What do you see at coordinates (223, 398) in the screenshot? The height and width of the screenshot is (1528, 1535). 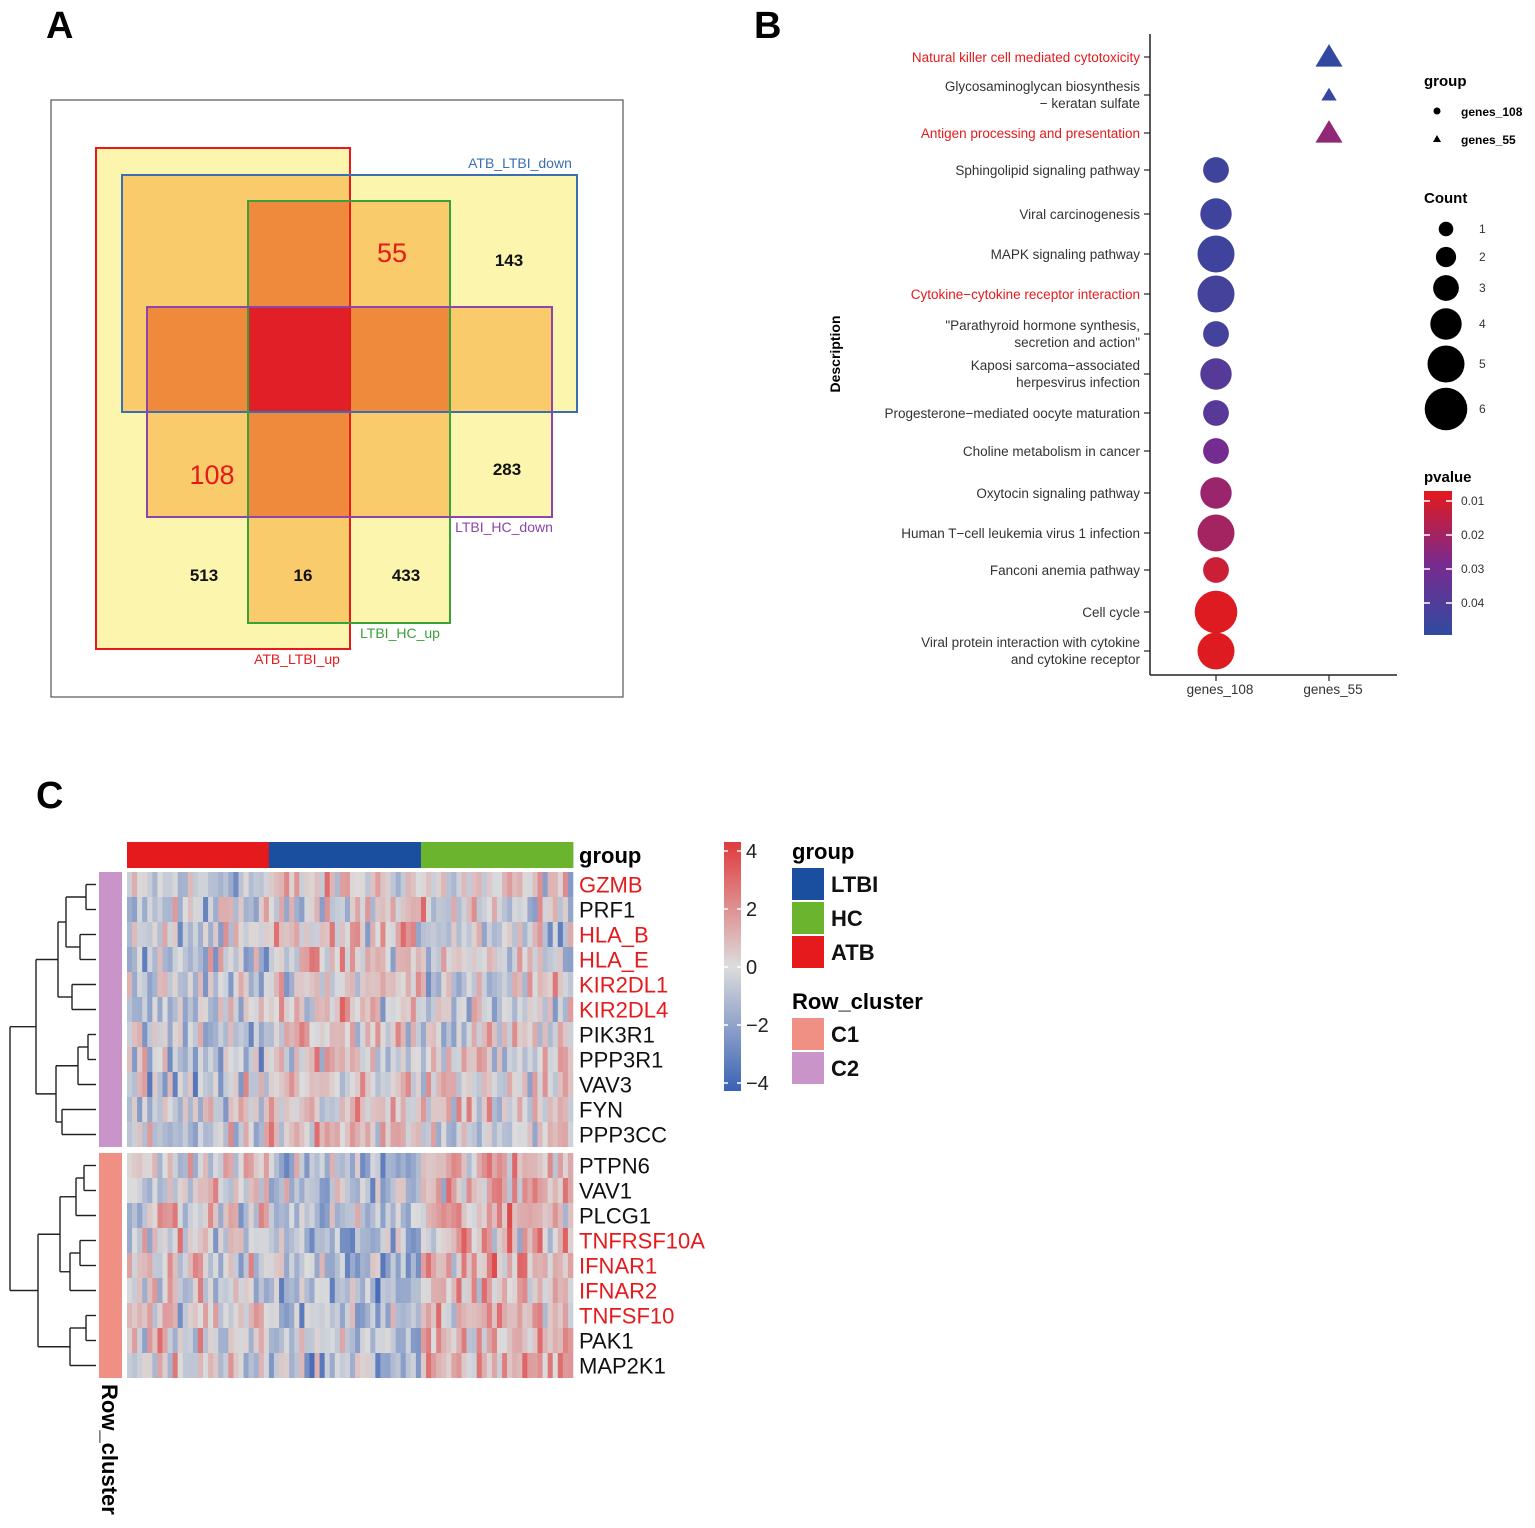 I see `set-outline-atb-ltbi-up` at bounding box center [223, 398].